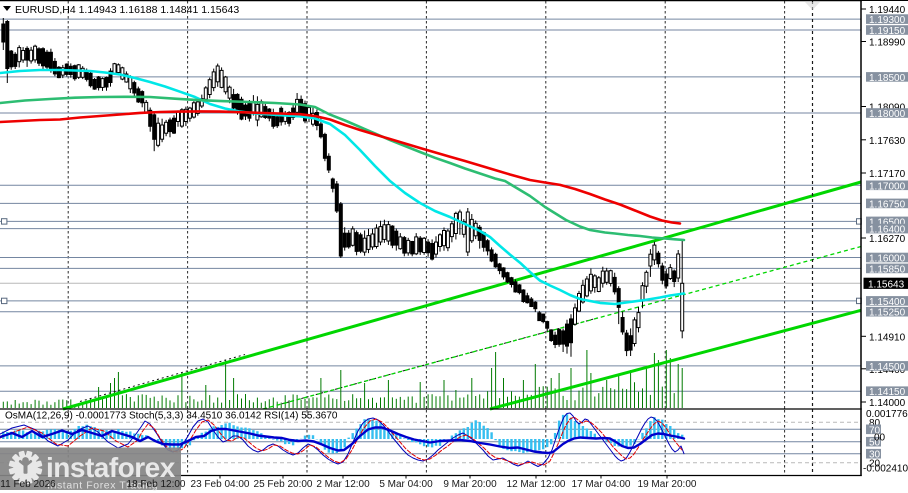  What do you see at coordinates (887, 259) in the screenshot?
I see `svg-text: 1.16000` at bounding box center [887, 259].